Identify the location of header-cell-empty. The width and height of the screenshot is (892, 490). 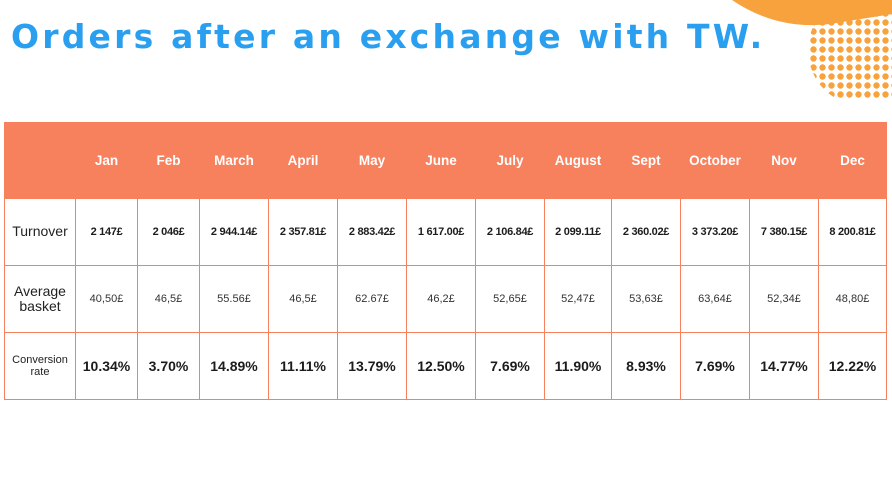
(40, 160).